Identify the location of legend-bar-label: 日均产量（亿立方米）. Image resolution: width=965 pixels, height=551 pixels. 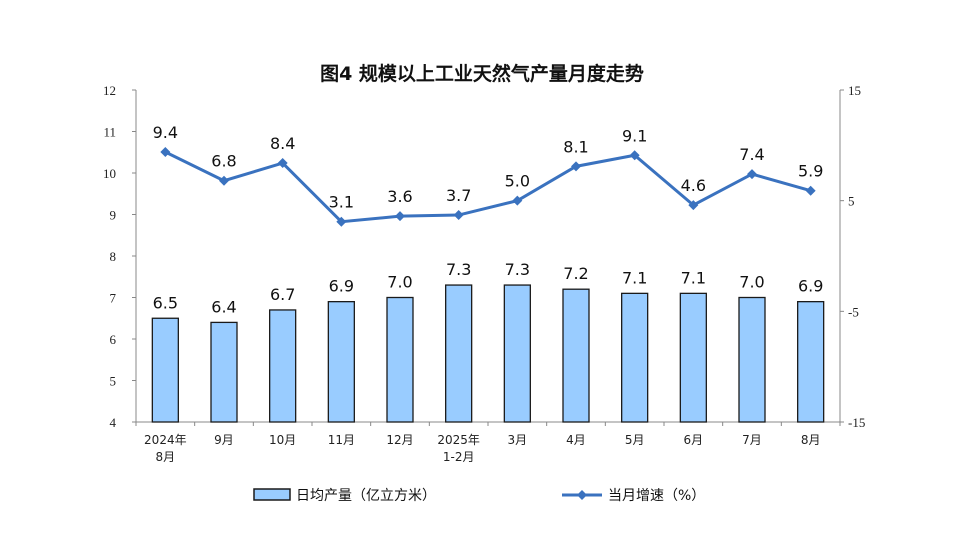
(366, 496).